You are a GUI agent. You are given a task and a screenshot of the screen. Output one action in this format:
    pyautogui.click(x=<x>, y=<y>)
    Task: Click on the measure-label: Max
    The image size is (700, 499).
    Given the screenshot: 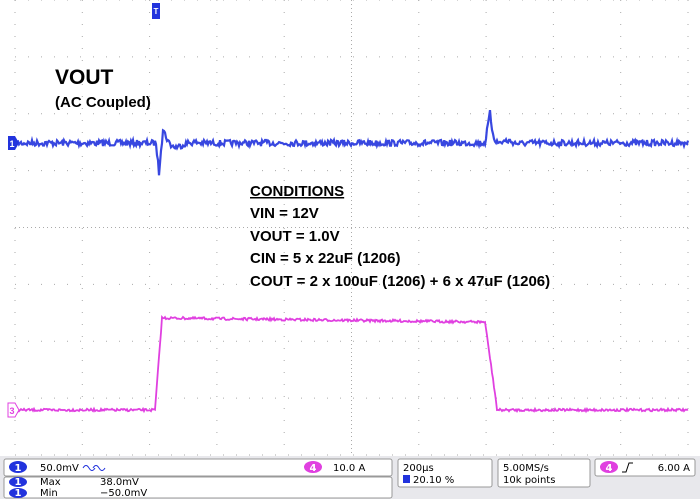 What is the action you would take?
    pyautogui.click(x=50, y=482)
    